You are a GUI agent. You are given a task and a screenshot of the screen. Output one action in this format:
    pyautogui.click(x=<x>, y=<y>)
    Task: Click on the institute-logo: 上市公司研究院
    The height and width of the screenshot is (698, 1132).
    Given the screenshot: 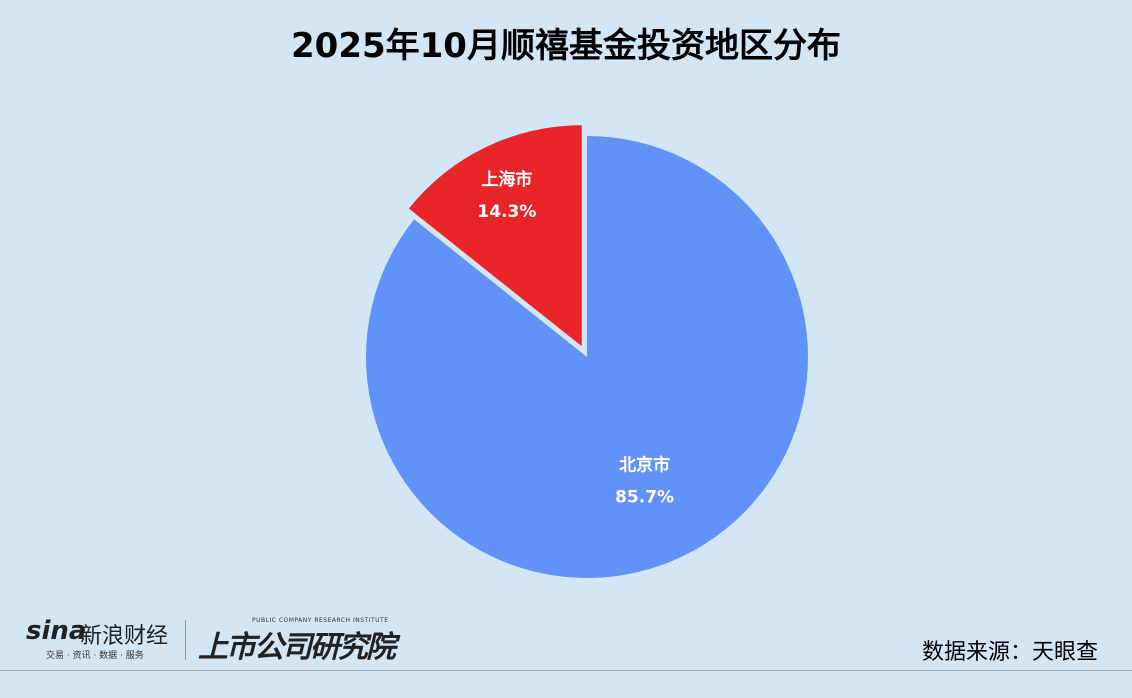 What is the action you would take?
    pyautogui.click(x=297, y=647)
    